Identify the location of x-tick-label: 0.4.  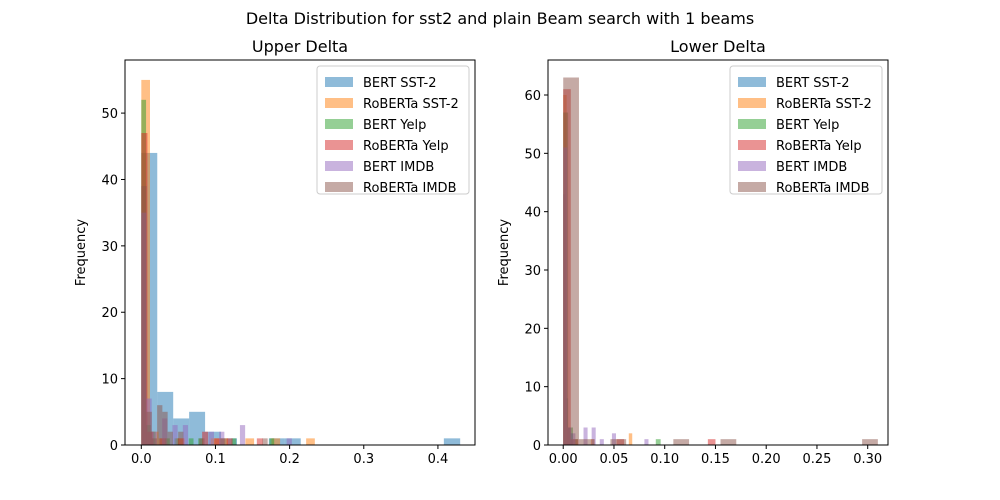
(438, 459).